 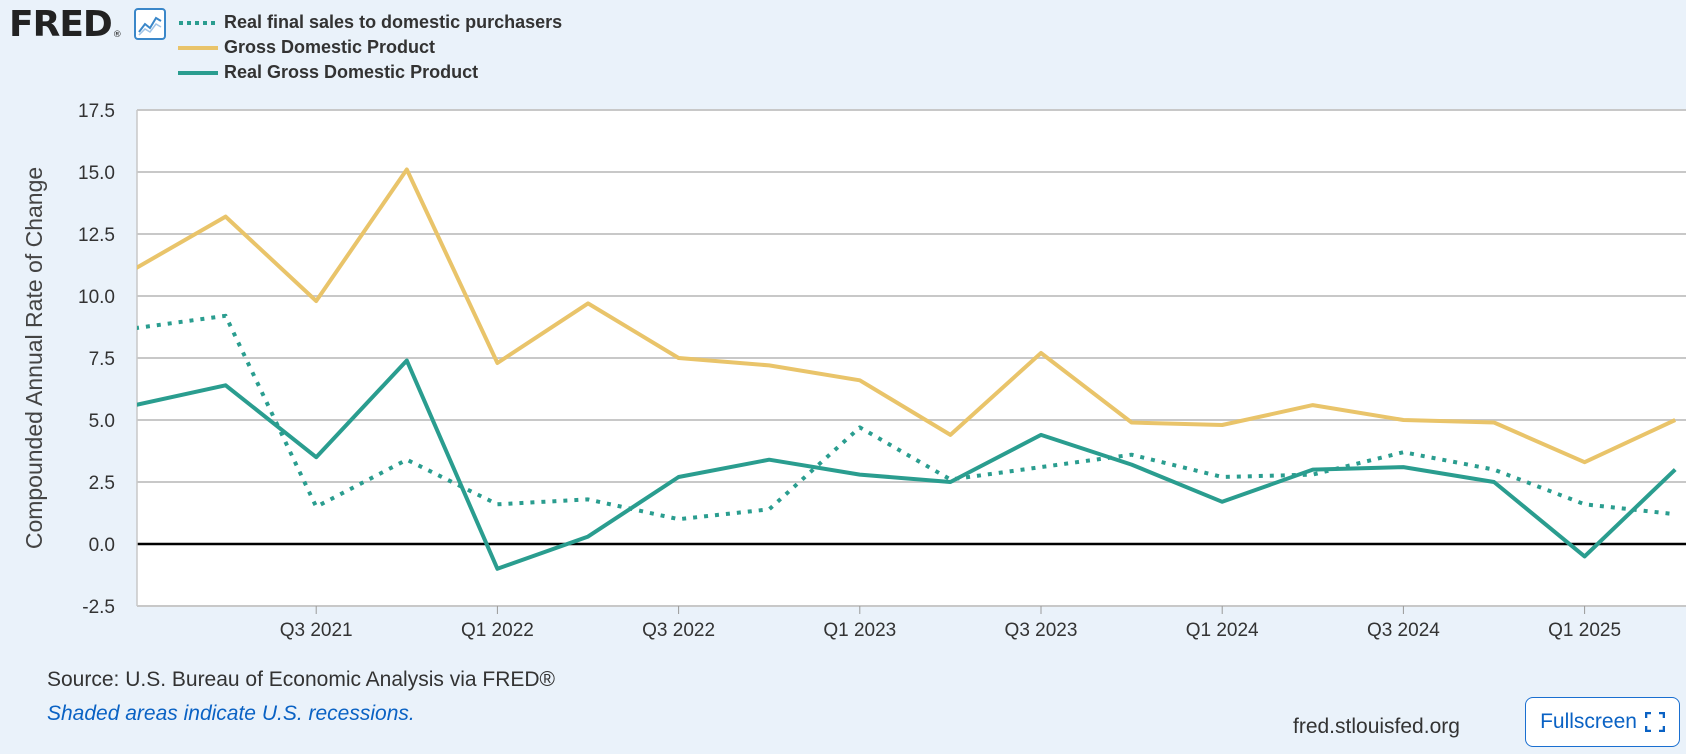 I want to click on legend-label: Gross Domestic Product, so click(x=330, y=47).